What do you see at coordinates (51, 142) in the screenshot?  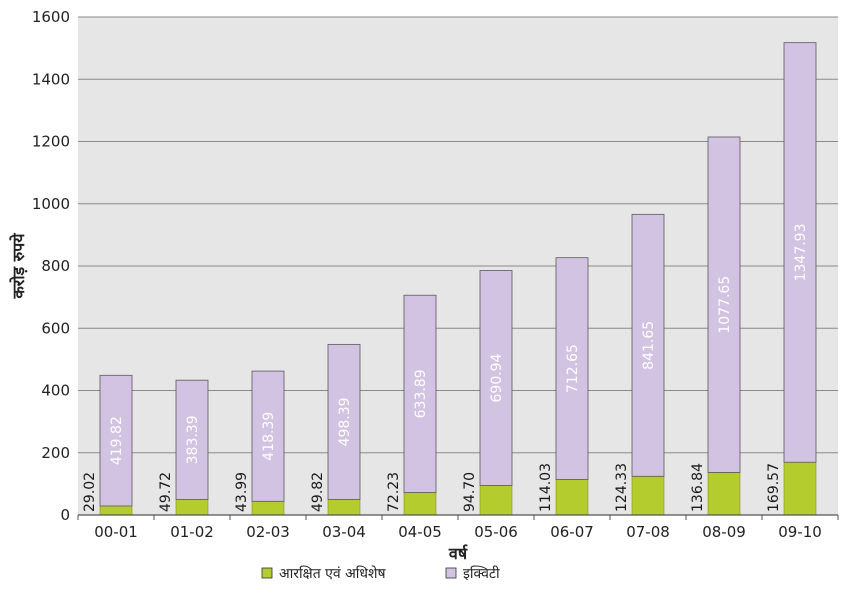 I see `y-tick-label: 1200` at bounding box center [51, 142].